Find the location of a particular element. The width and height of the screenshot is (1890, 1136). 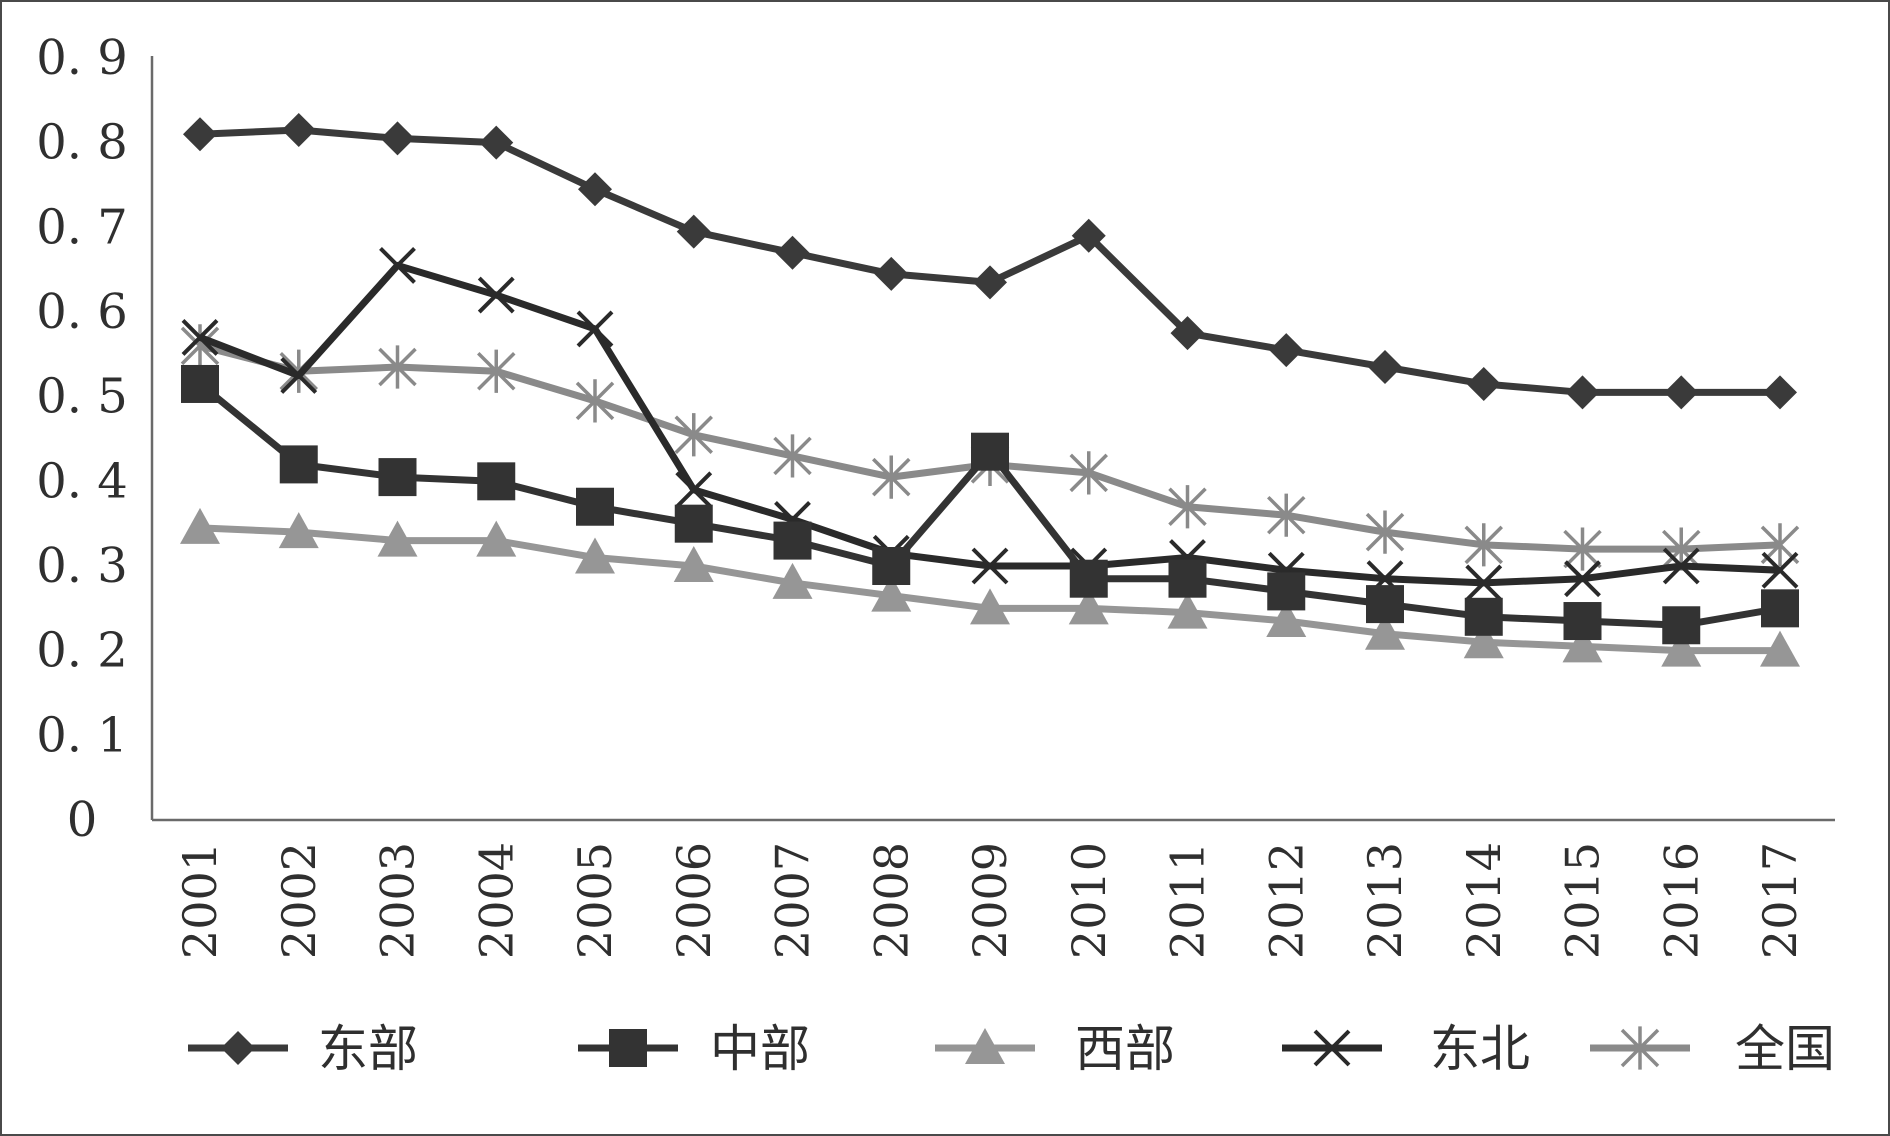

x-tick-label: 2017 is located at coordinates (1780, 900).